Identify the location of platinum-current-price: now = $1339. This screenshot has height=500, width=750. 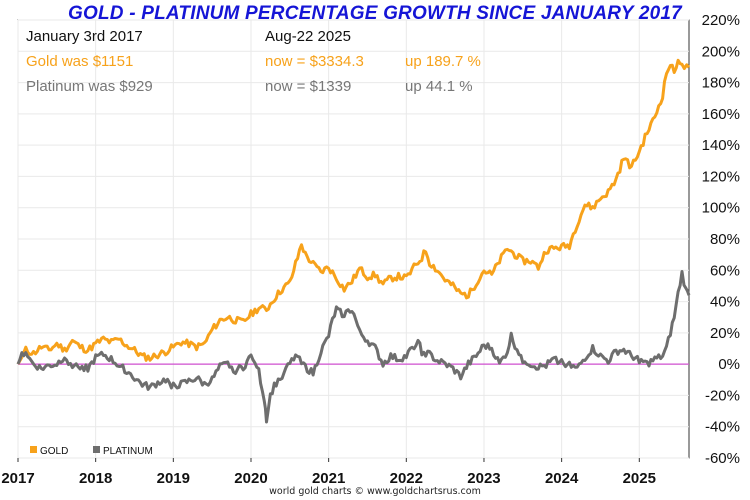
(308, 86).